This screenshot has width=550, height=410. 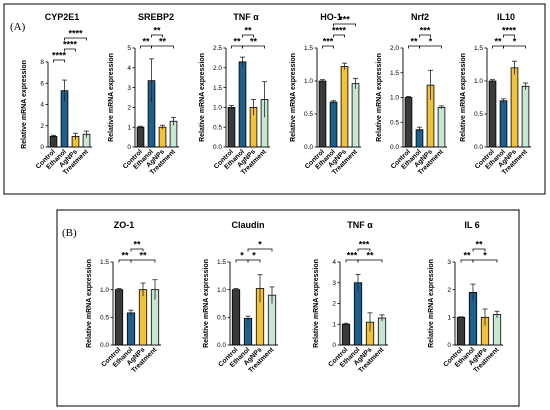 I want to click on panel-b-label: (B), so click(x=69, y=233).